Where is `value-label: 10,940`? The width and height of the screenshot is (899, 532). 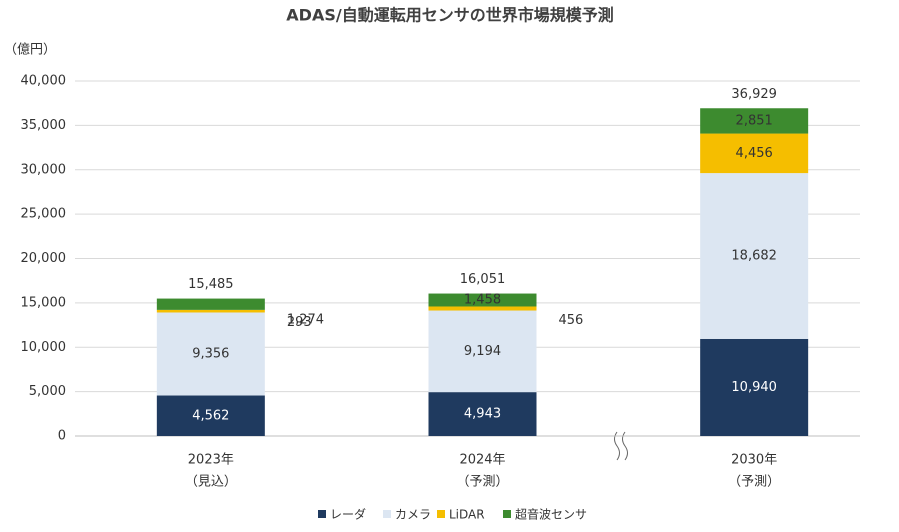
value-label: 10,940 is located at coordinates (754, 387).